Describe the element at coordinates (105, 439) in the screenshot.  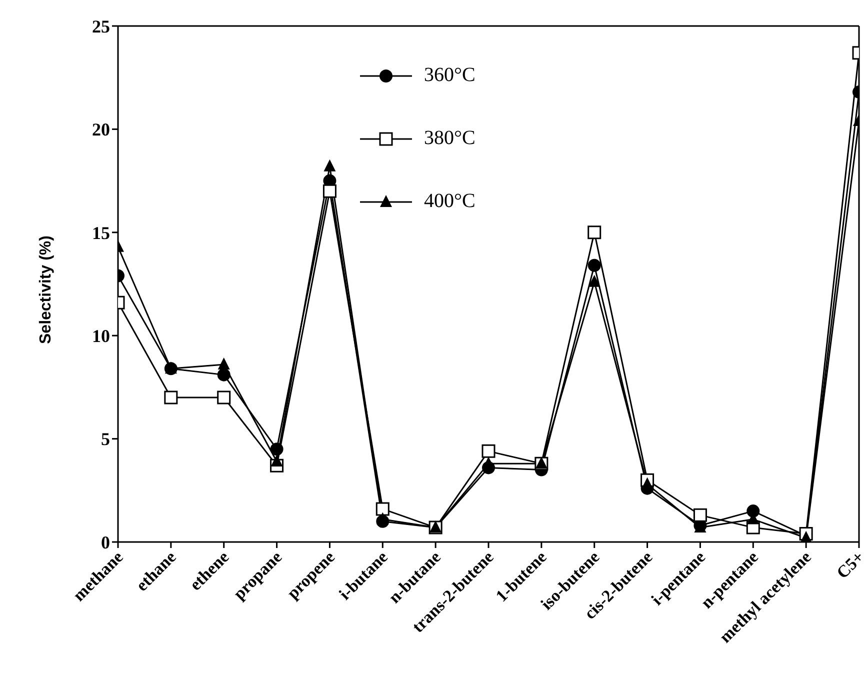
I see `y-tick-label: 5` at that location.